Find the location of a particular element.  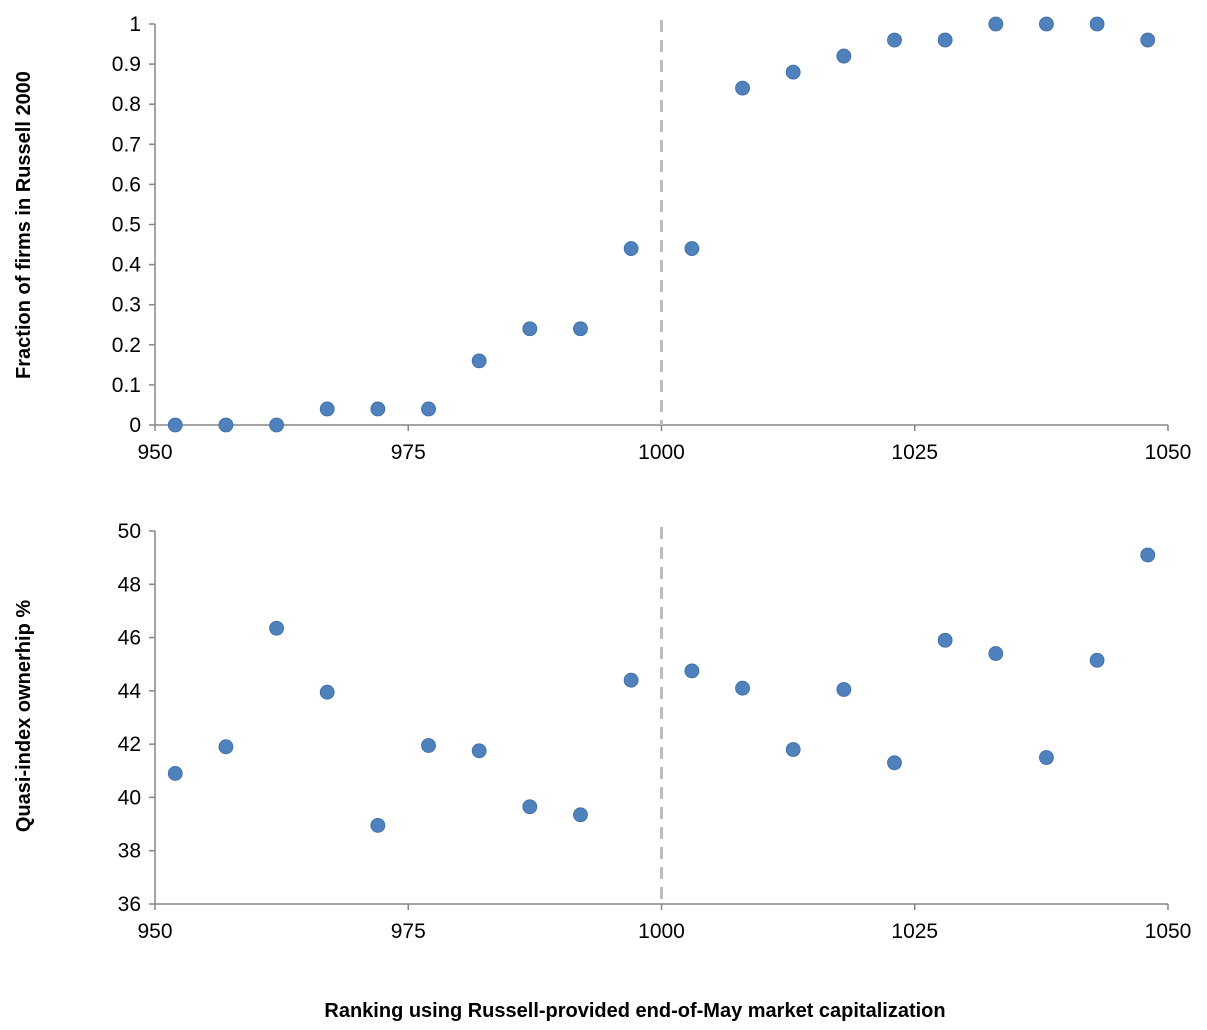

y-tick-label: 40 is located at coordinates (129, 797).